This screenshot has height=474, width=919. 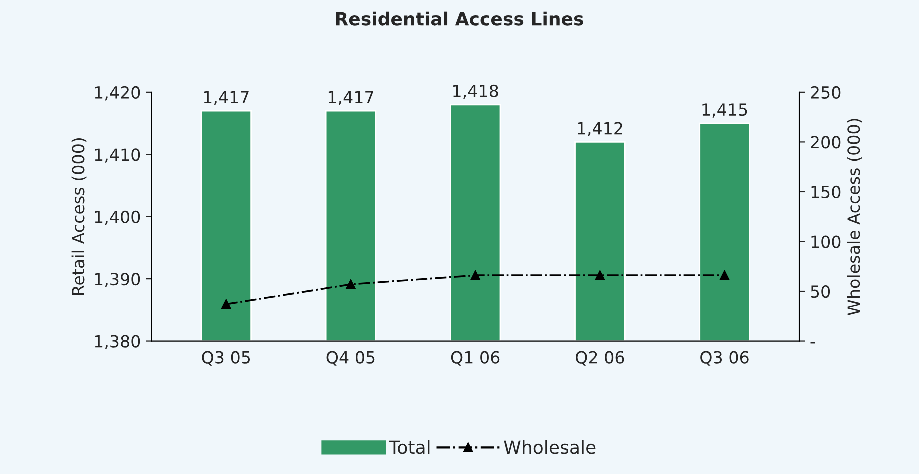 I want to click on y-tick-label: 1,390, so click(x=117, y=280).